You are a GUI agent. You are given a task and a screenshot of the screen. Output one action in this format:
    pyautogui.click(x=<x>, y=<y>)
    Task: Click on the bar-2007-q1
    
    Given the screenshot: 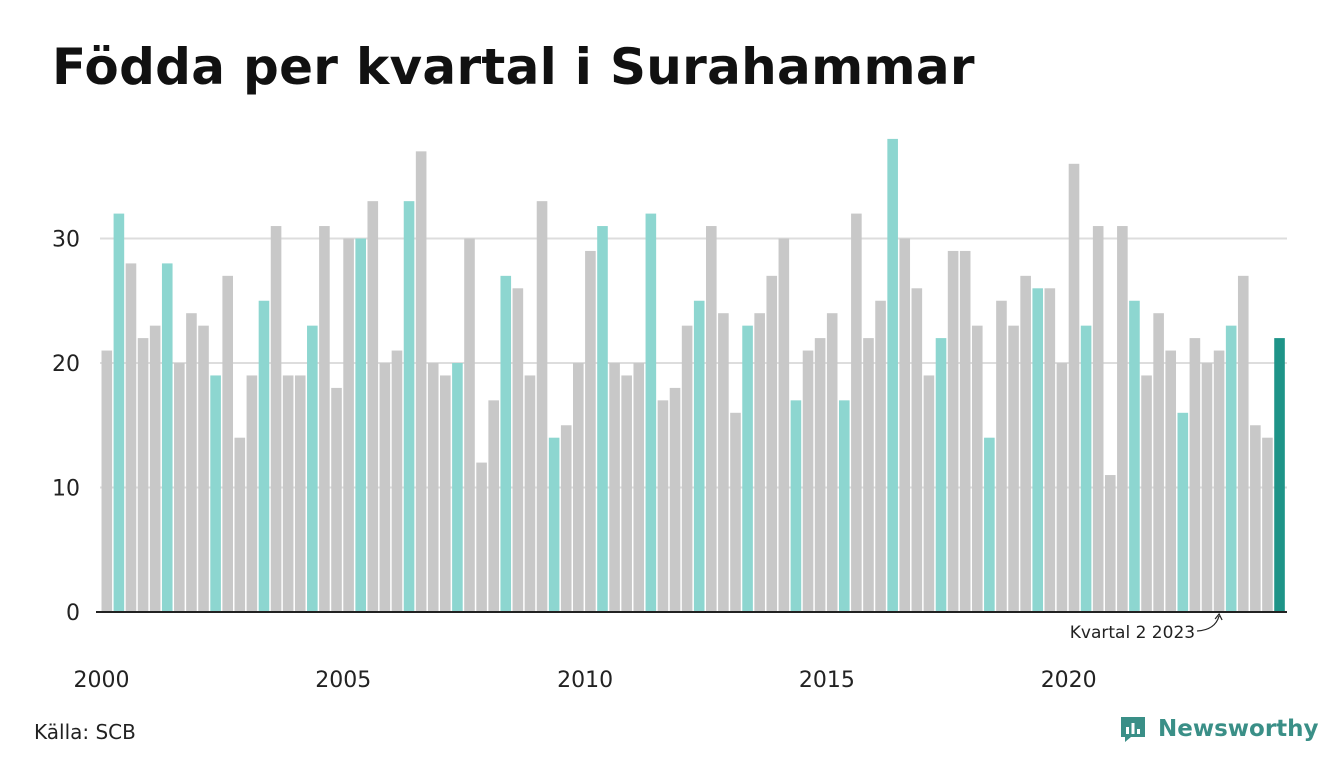 What is the action you would take?
    pyautogui.click(x=445, y=493)
    